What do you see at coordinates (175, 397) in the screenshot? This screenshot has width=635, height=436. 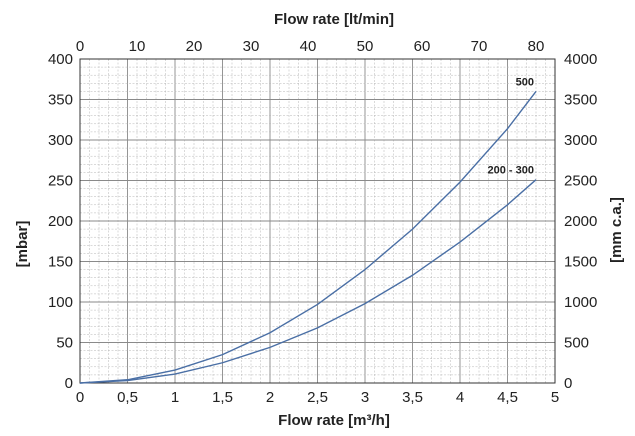 I see `x-bottom-tick-label: 1` at bounding box center [175, 397].